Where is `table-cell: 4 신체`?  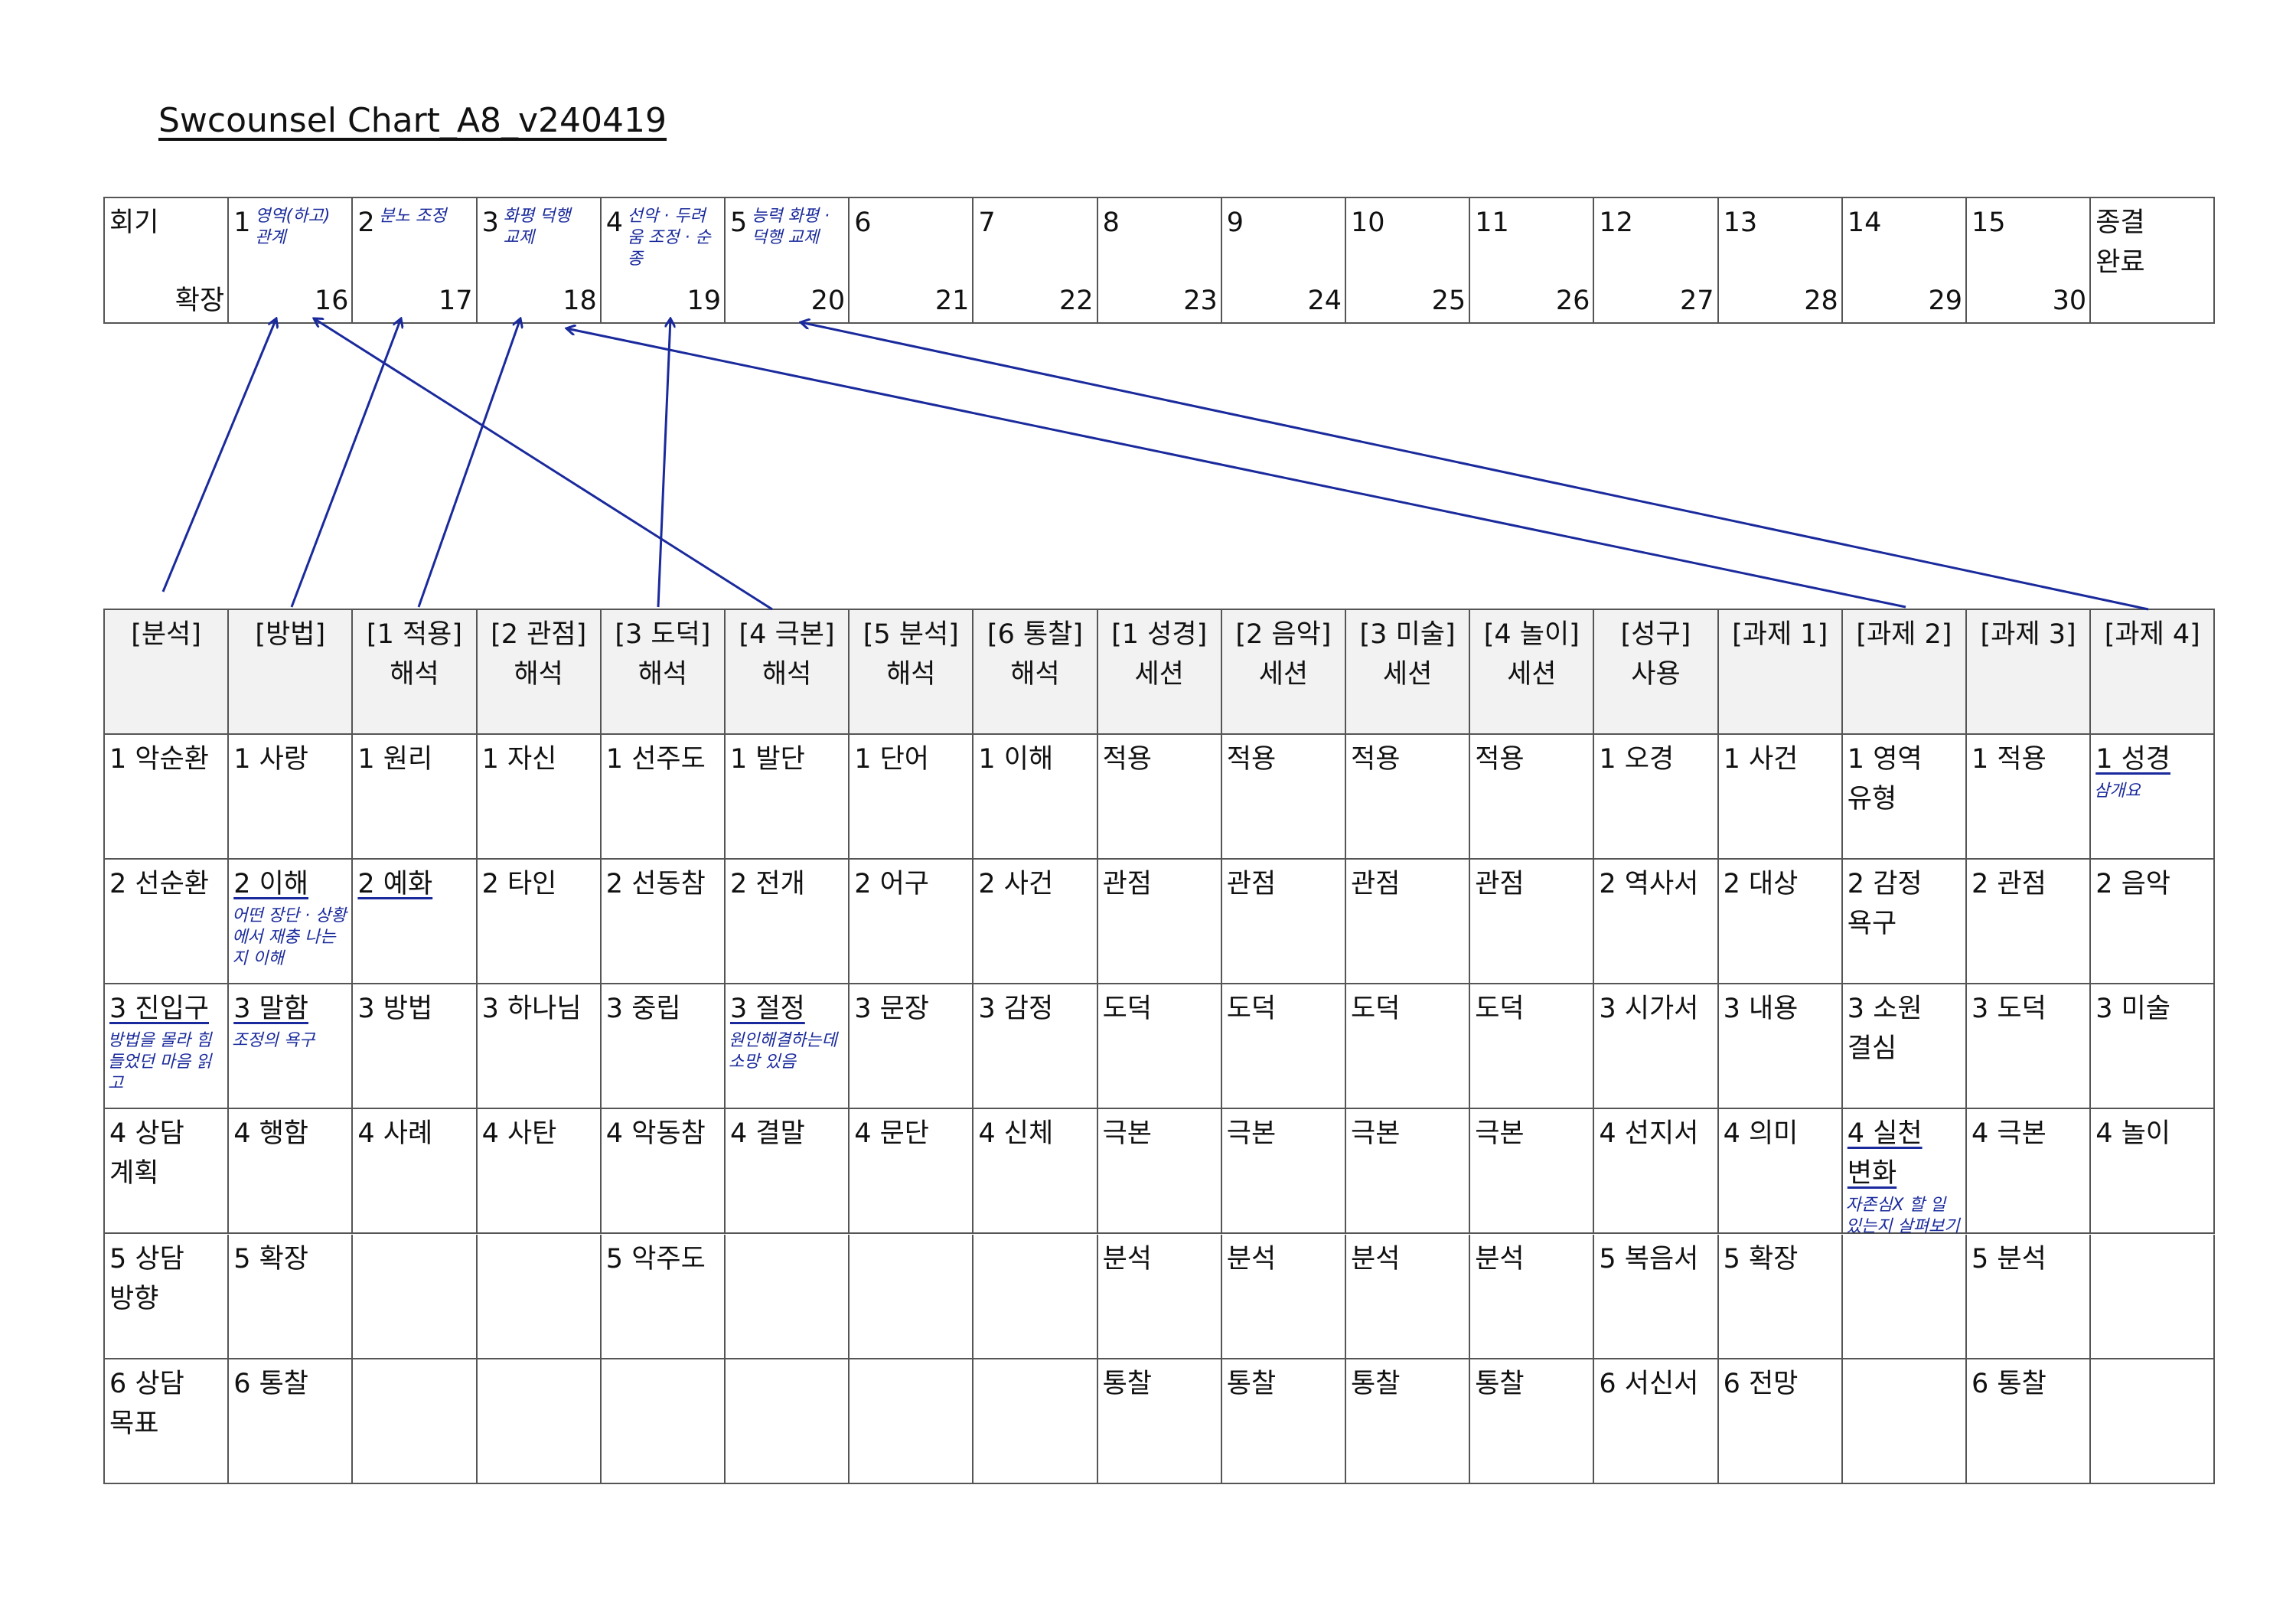
table-cell: 4 신체 is located at coordinates (1036, 1172).